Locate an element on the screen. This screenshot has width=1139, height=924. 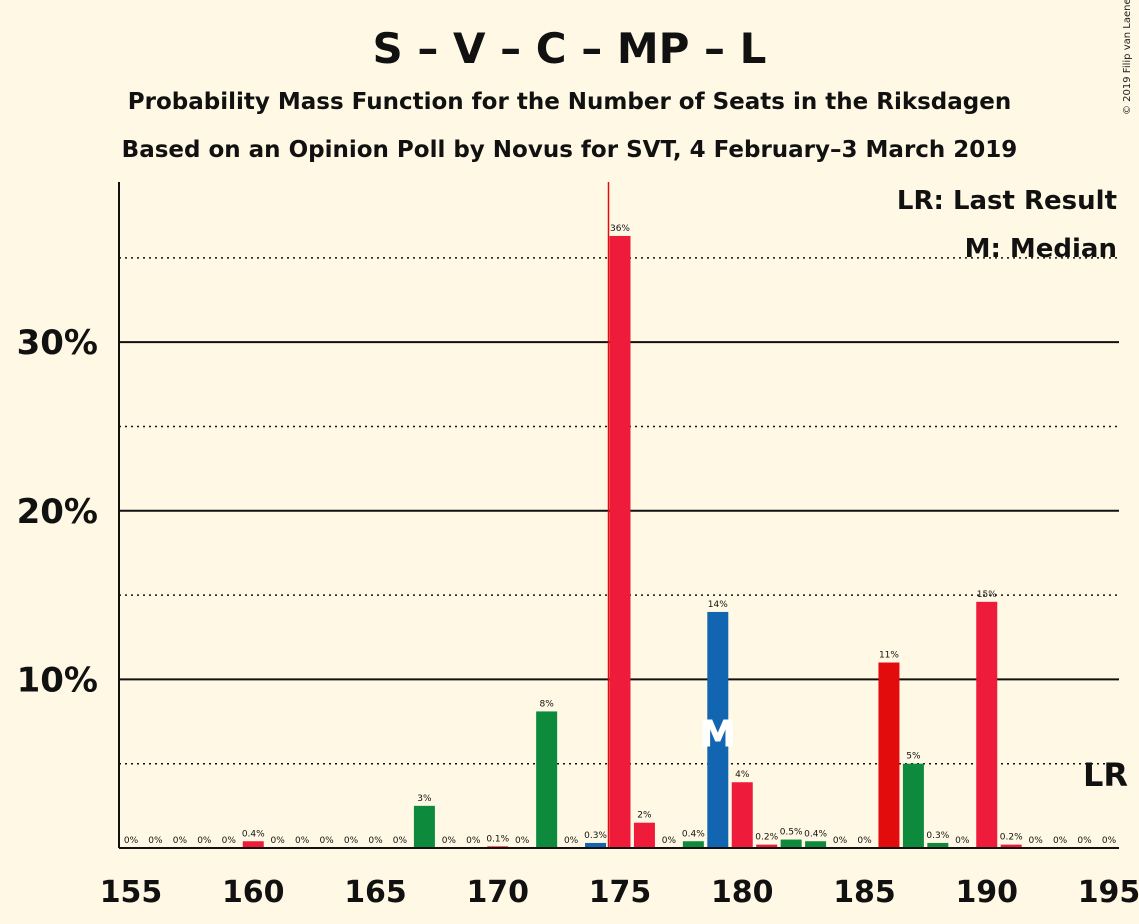
bar-label-seat-179: 14% is located at coordinates (718, 605).